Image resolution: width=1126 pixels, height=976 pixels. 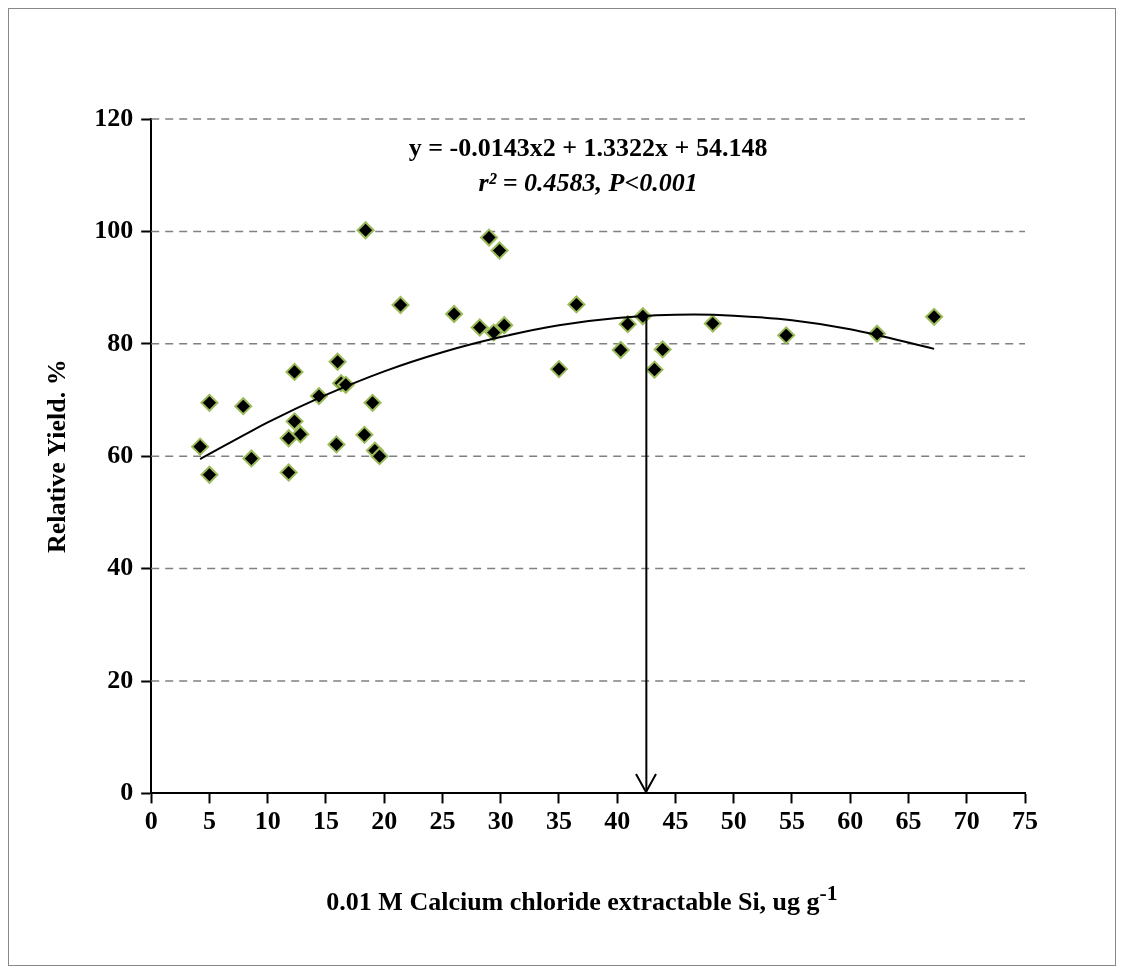 I want to click on x-tick-label: 45, so click(x=675, y=820).